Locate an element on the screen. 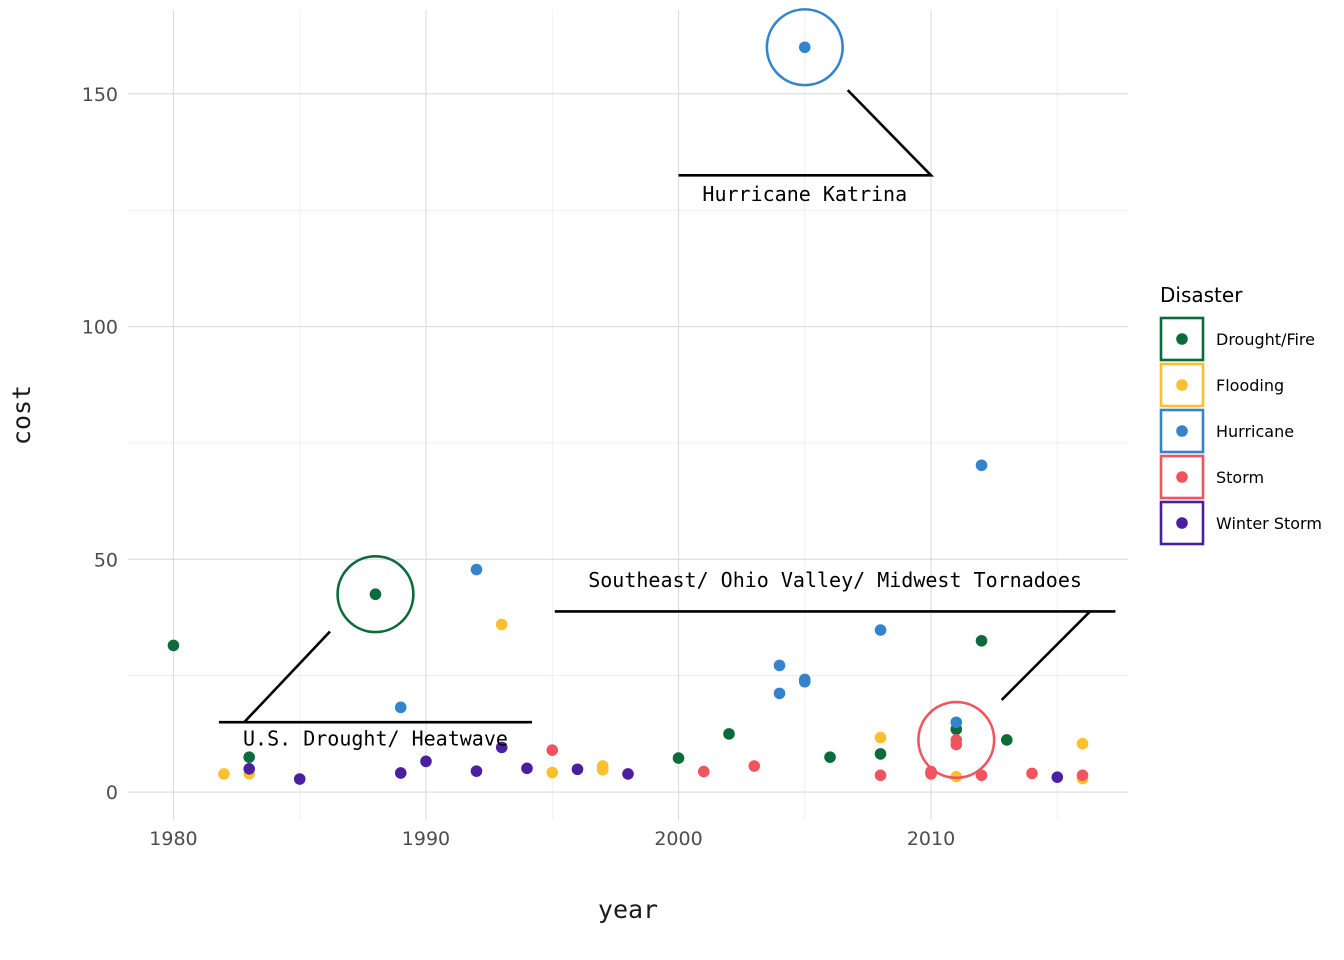 The image size is (1344, 960). x-tick-label: 2010 is located at coordinates (931, 839).